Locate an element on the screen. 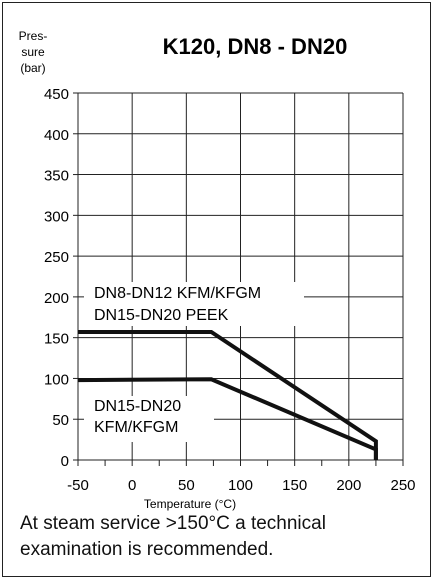 The height and width of the screenshot is (581, 435). y-axis-label-line-2: sure is located at coordinates (33, 52).